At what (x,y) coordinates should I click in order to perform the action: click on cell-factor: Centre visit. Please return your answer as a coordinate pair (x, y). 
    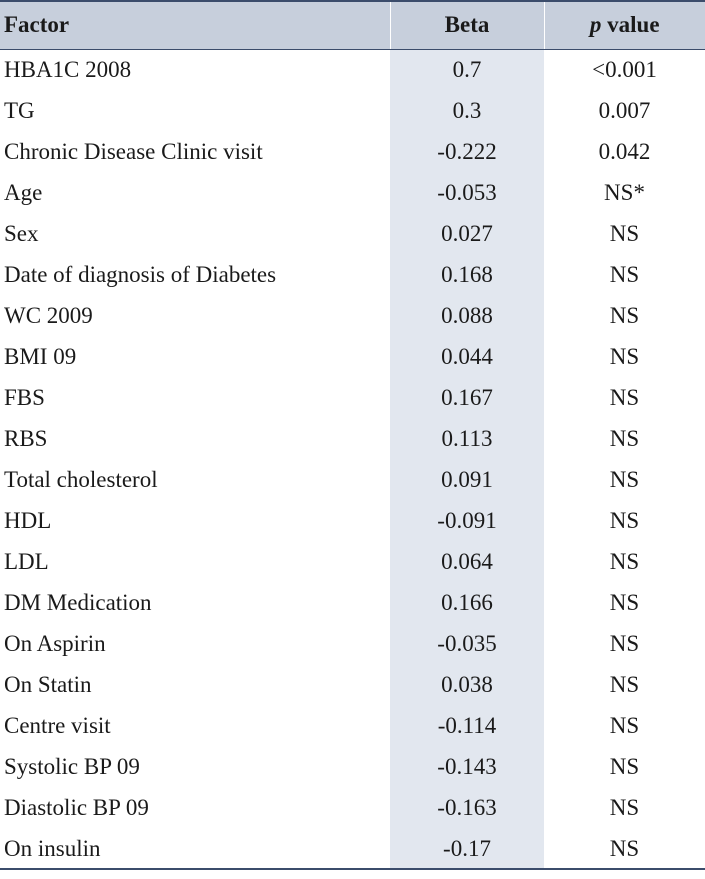
    Looking at the image, I should click on (57, 725).